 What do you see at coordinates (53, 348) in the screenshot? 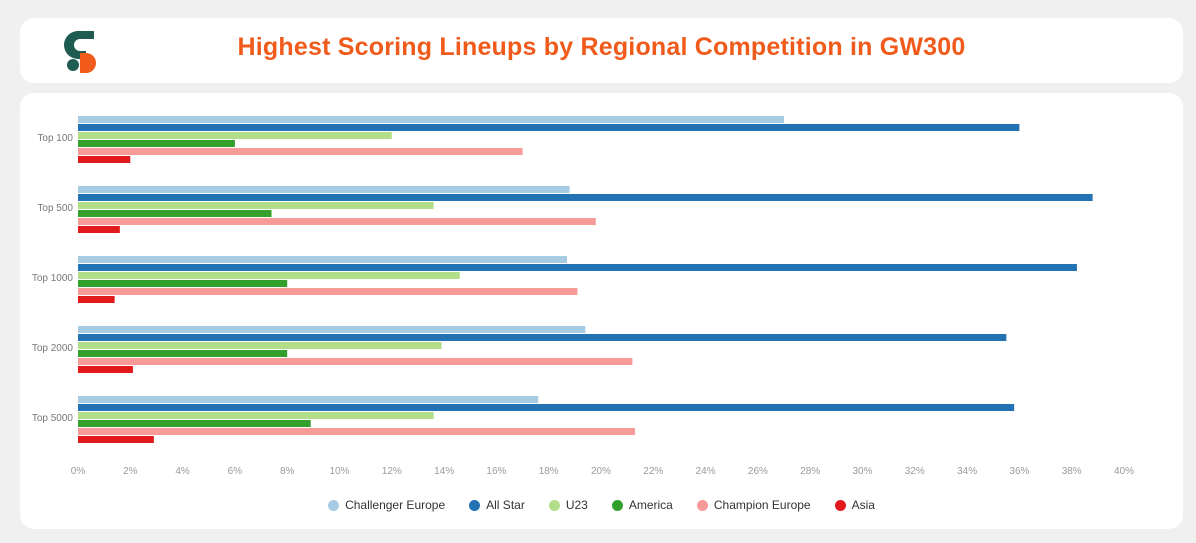
I see `category-label: Top 2000` at bounding box center [53, 348].